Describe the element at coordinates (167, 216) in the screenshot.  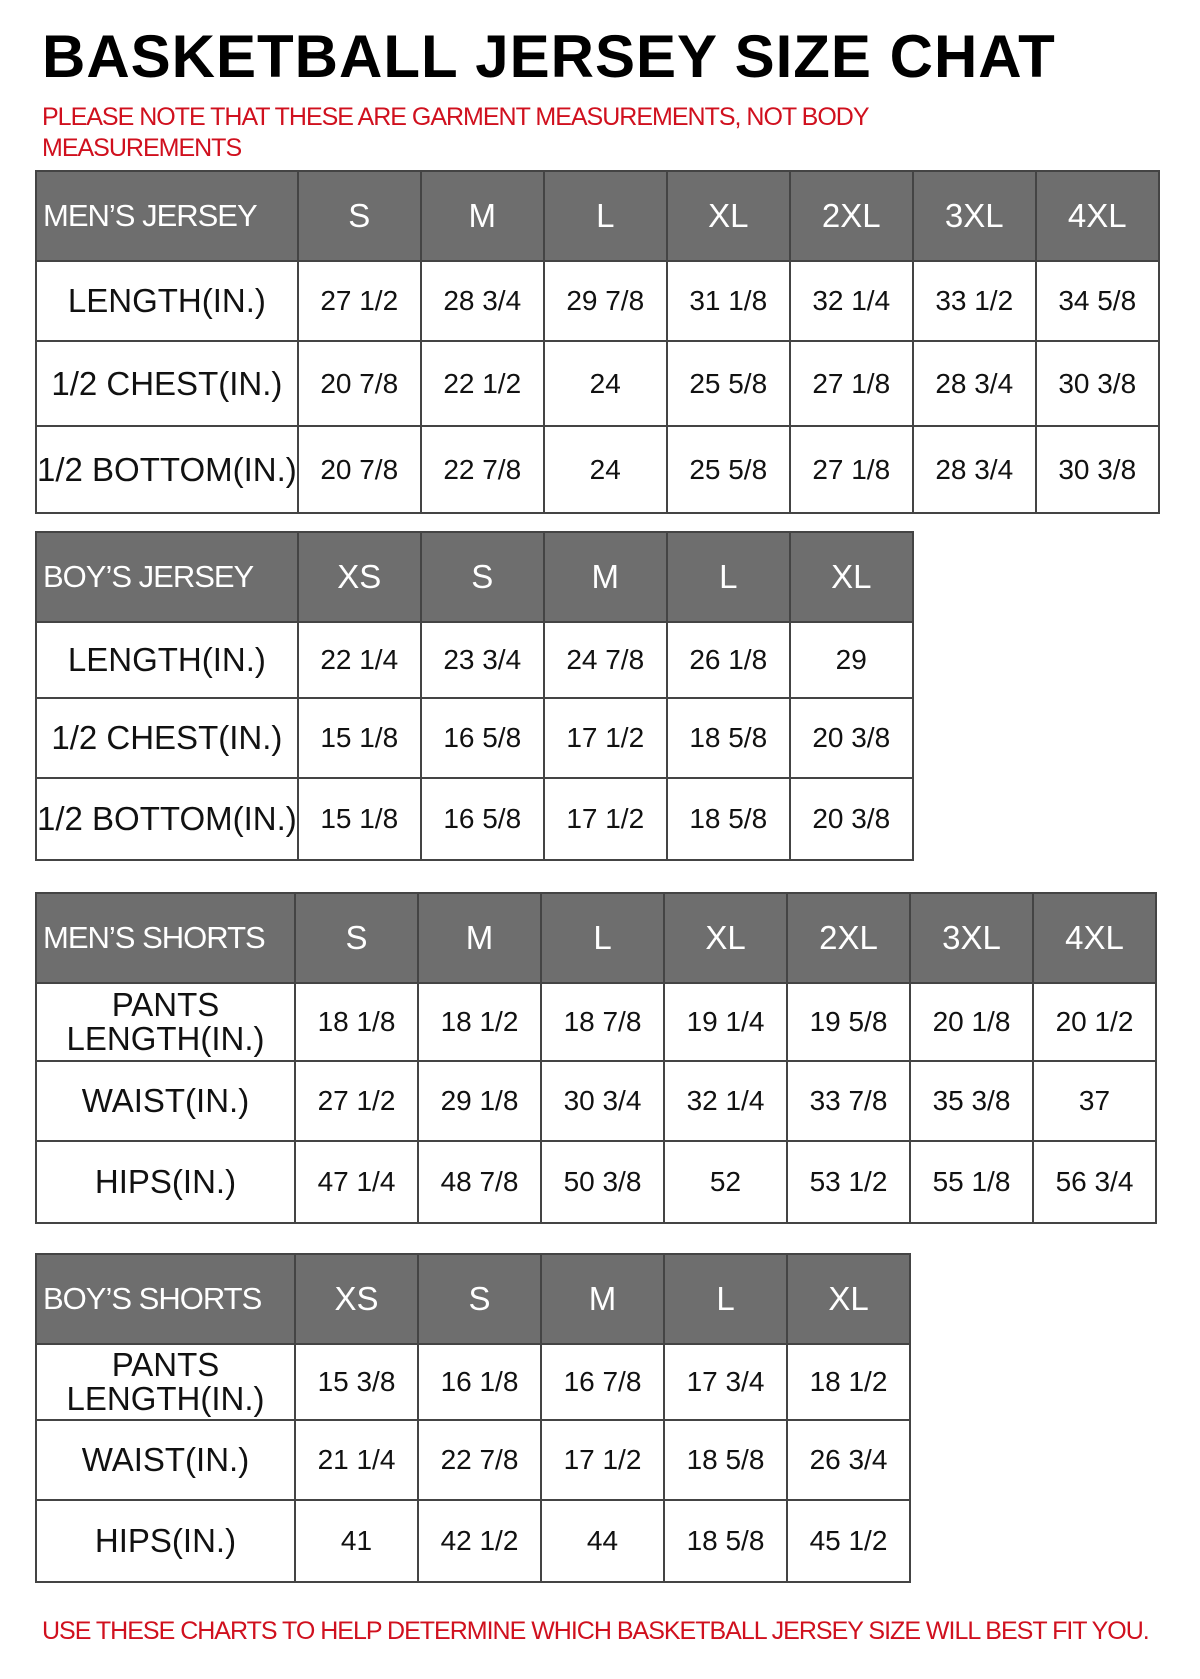
I see `table-title: MEN’S JERSEY` at that location.